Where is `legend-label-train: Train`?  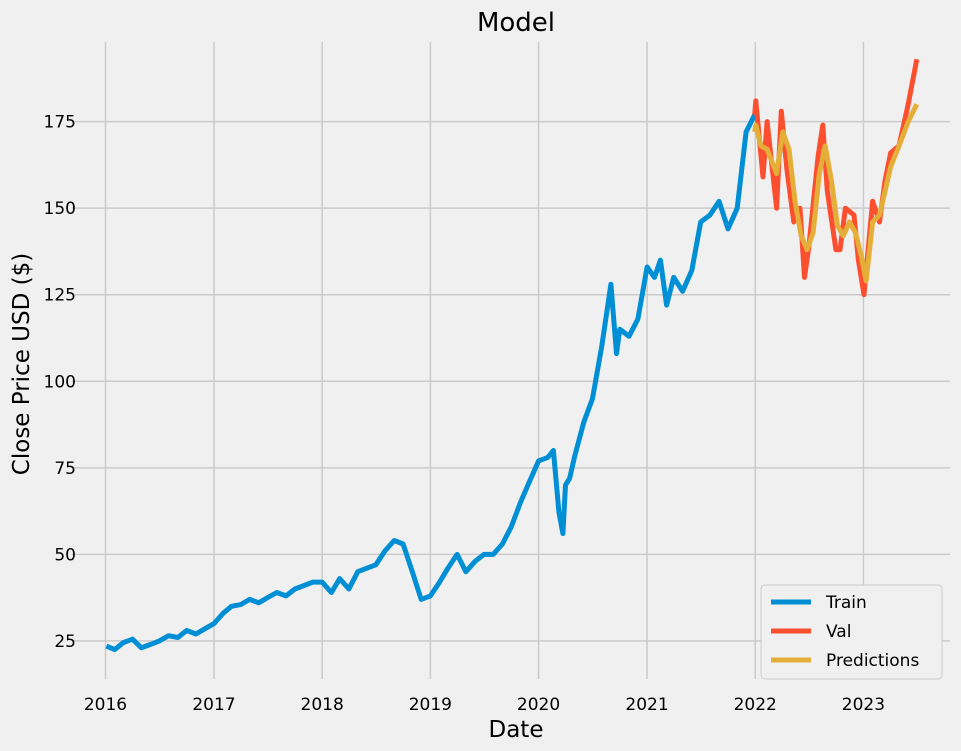
legend-label-train: Train is located at coordinates (846, 603).